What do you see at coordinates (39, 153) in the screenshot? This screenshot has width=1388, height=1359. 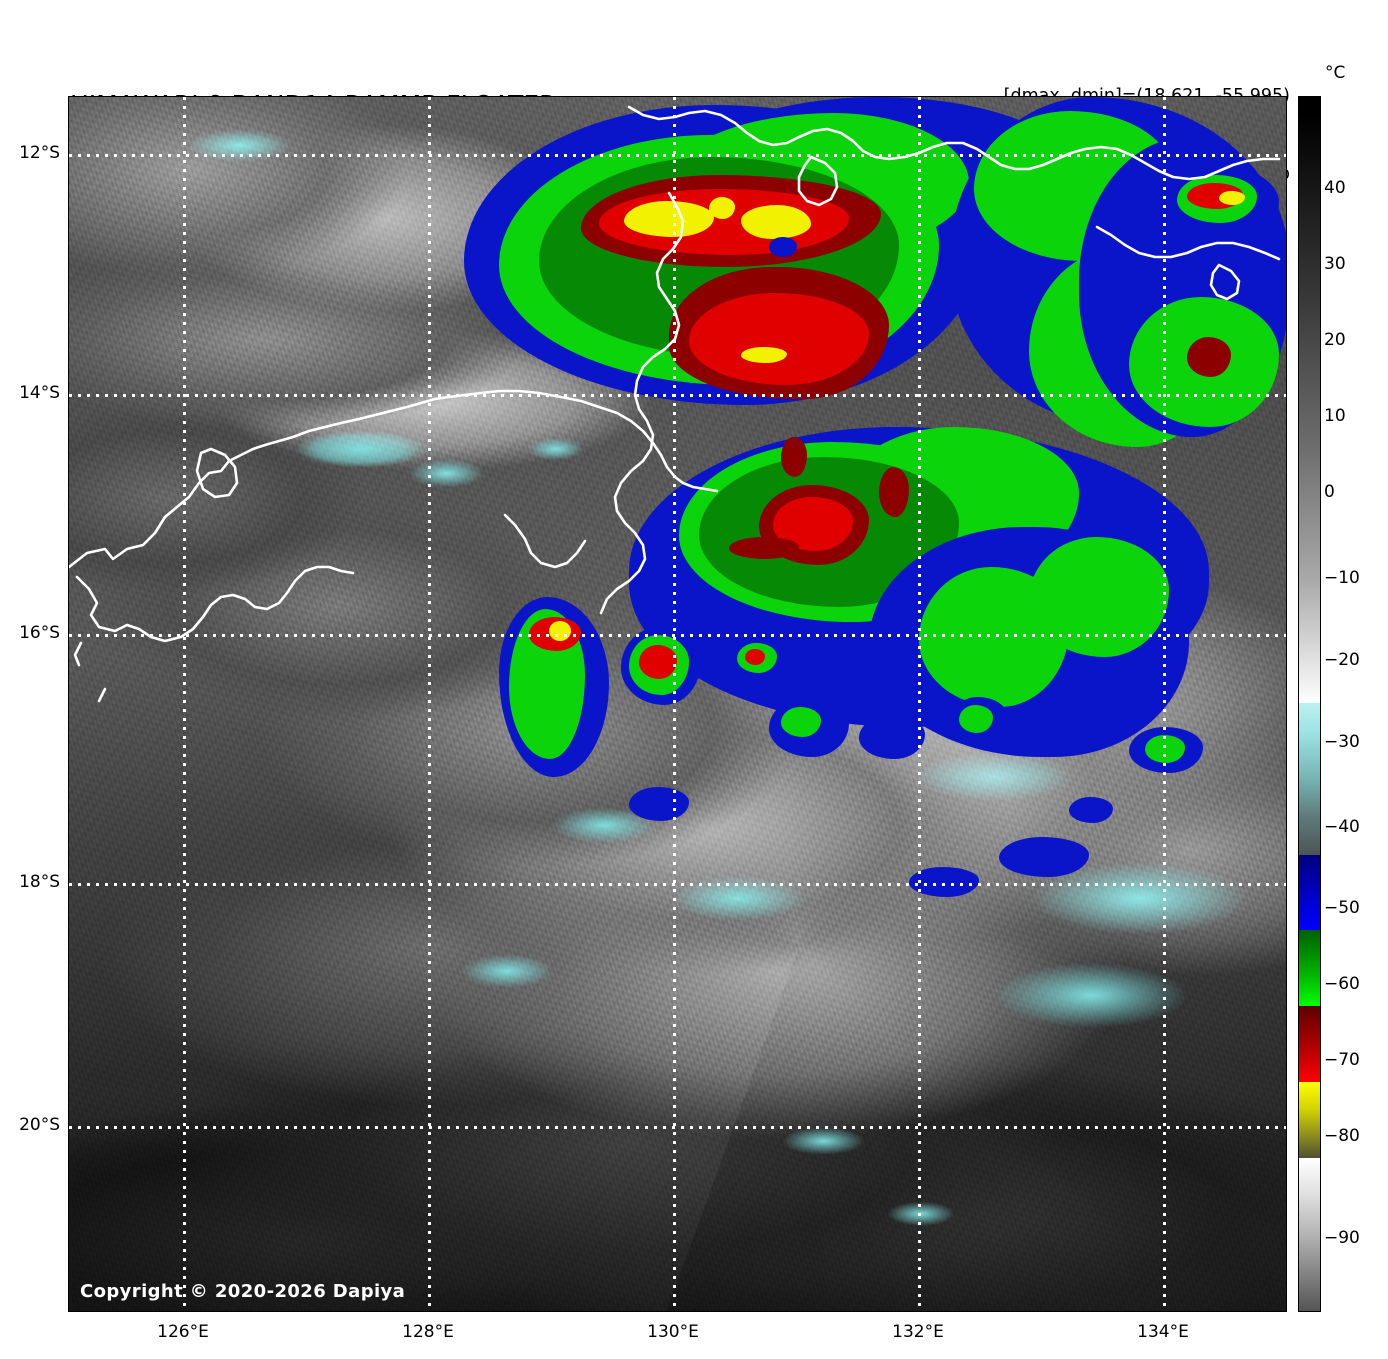 I see `axis-label-latitude: 12°S` at bounding box center [39, 153].